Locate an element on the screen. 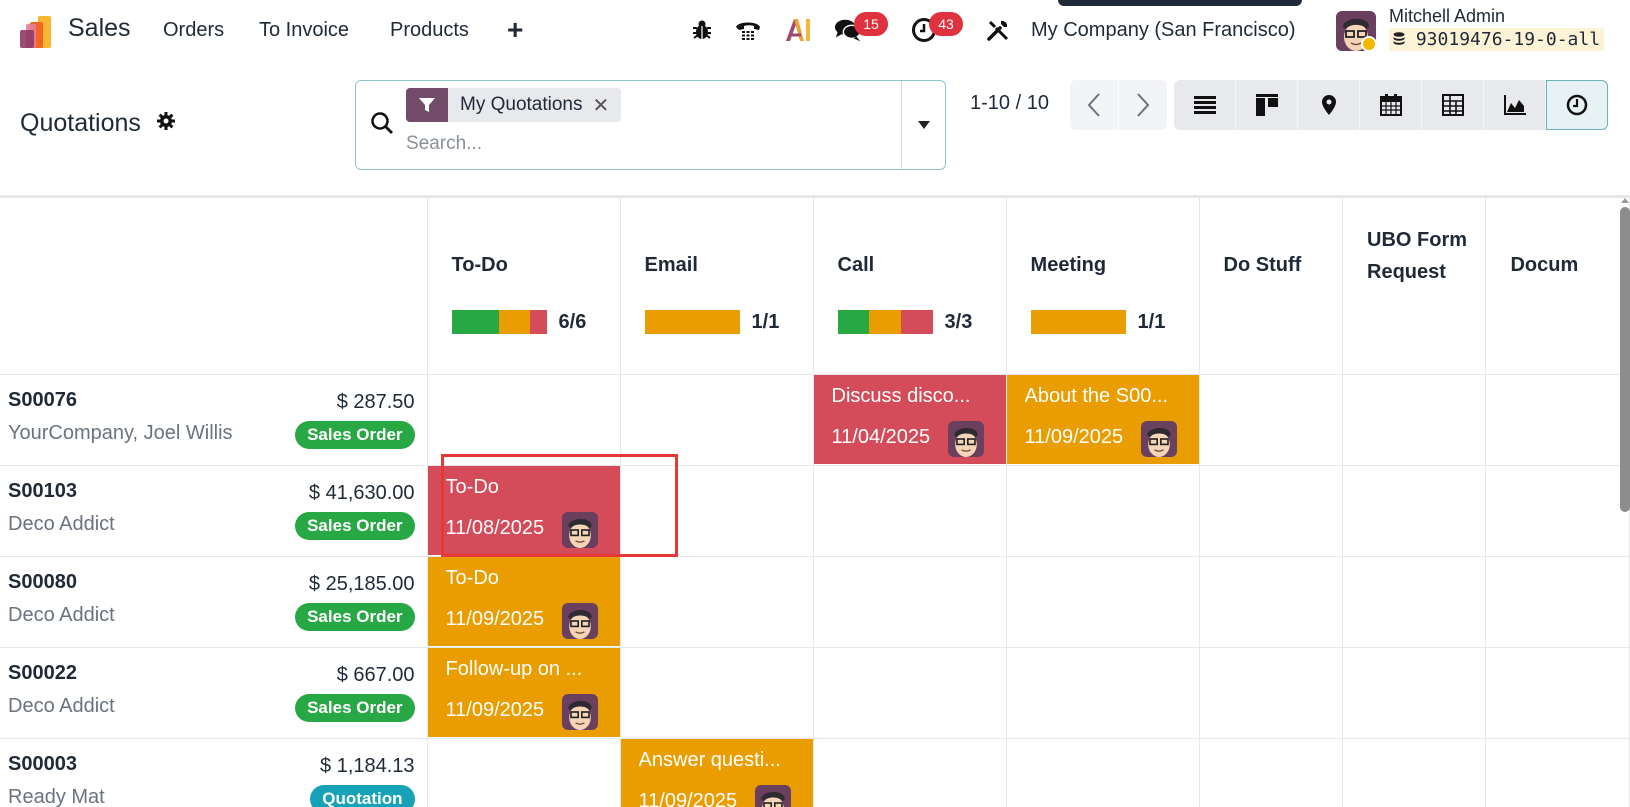  record-partner: Deco Addict is located at coordinates (61, 706).